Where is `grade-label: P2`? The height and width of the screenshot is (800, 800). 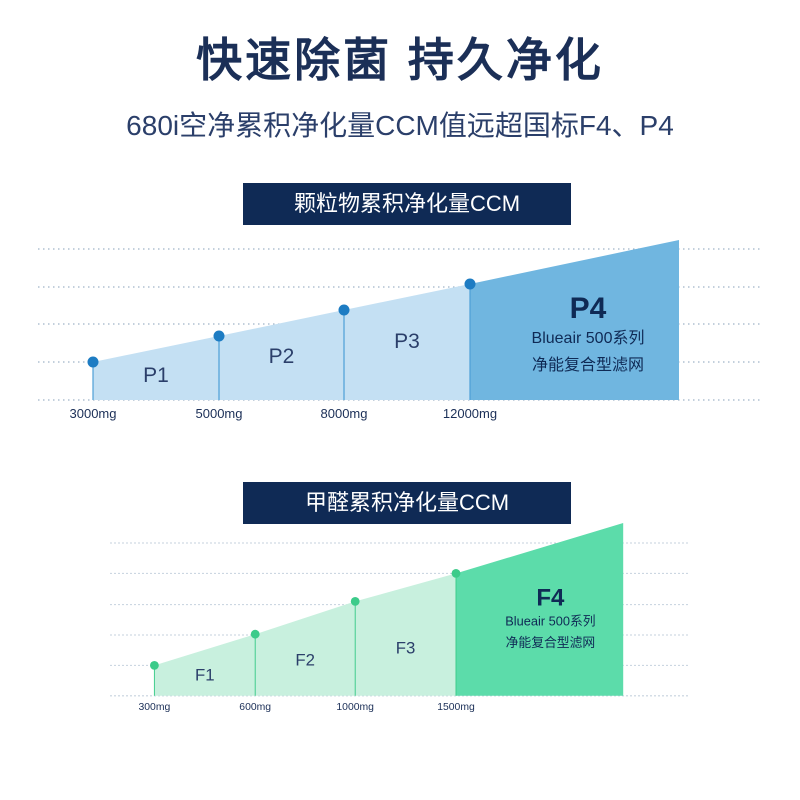
grade-label: P2 is located at coordinates (282, 356).